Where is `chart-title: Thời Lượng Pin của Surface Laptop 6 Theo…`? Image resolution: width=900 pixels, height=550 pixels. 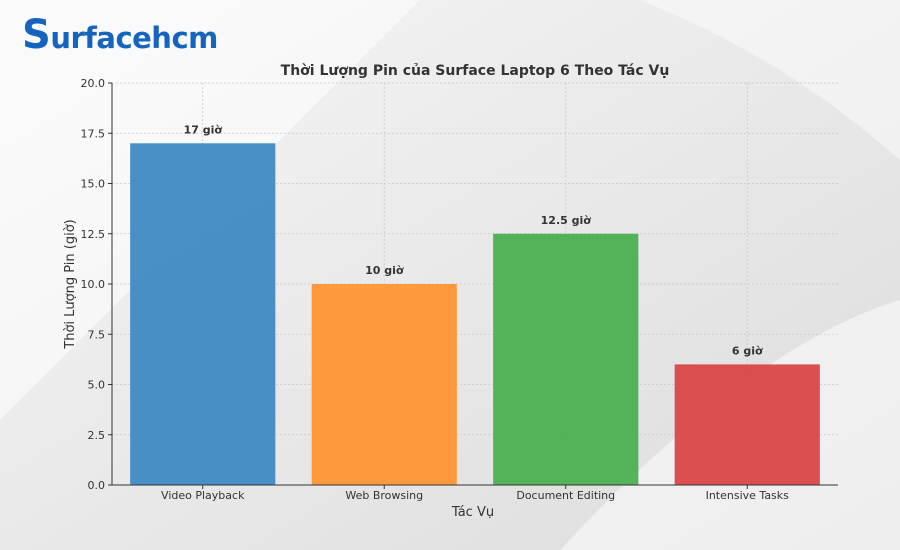 chart-title: Thời Lượng Pin của Surface Laptop 6 Theo… is located at coordinates (475, 71).